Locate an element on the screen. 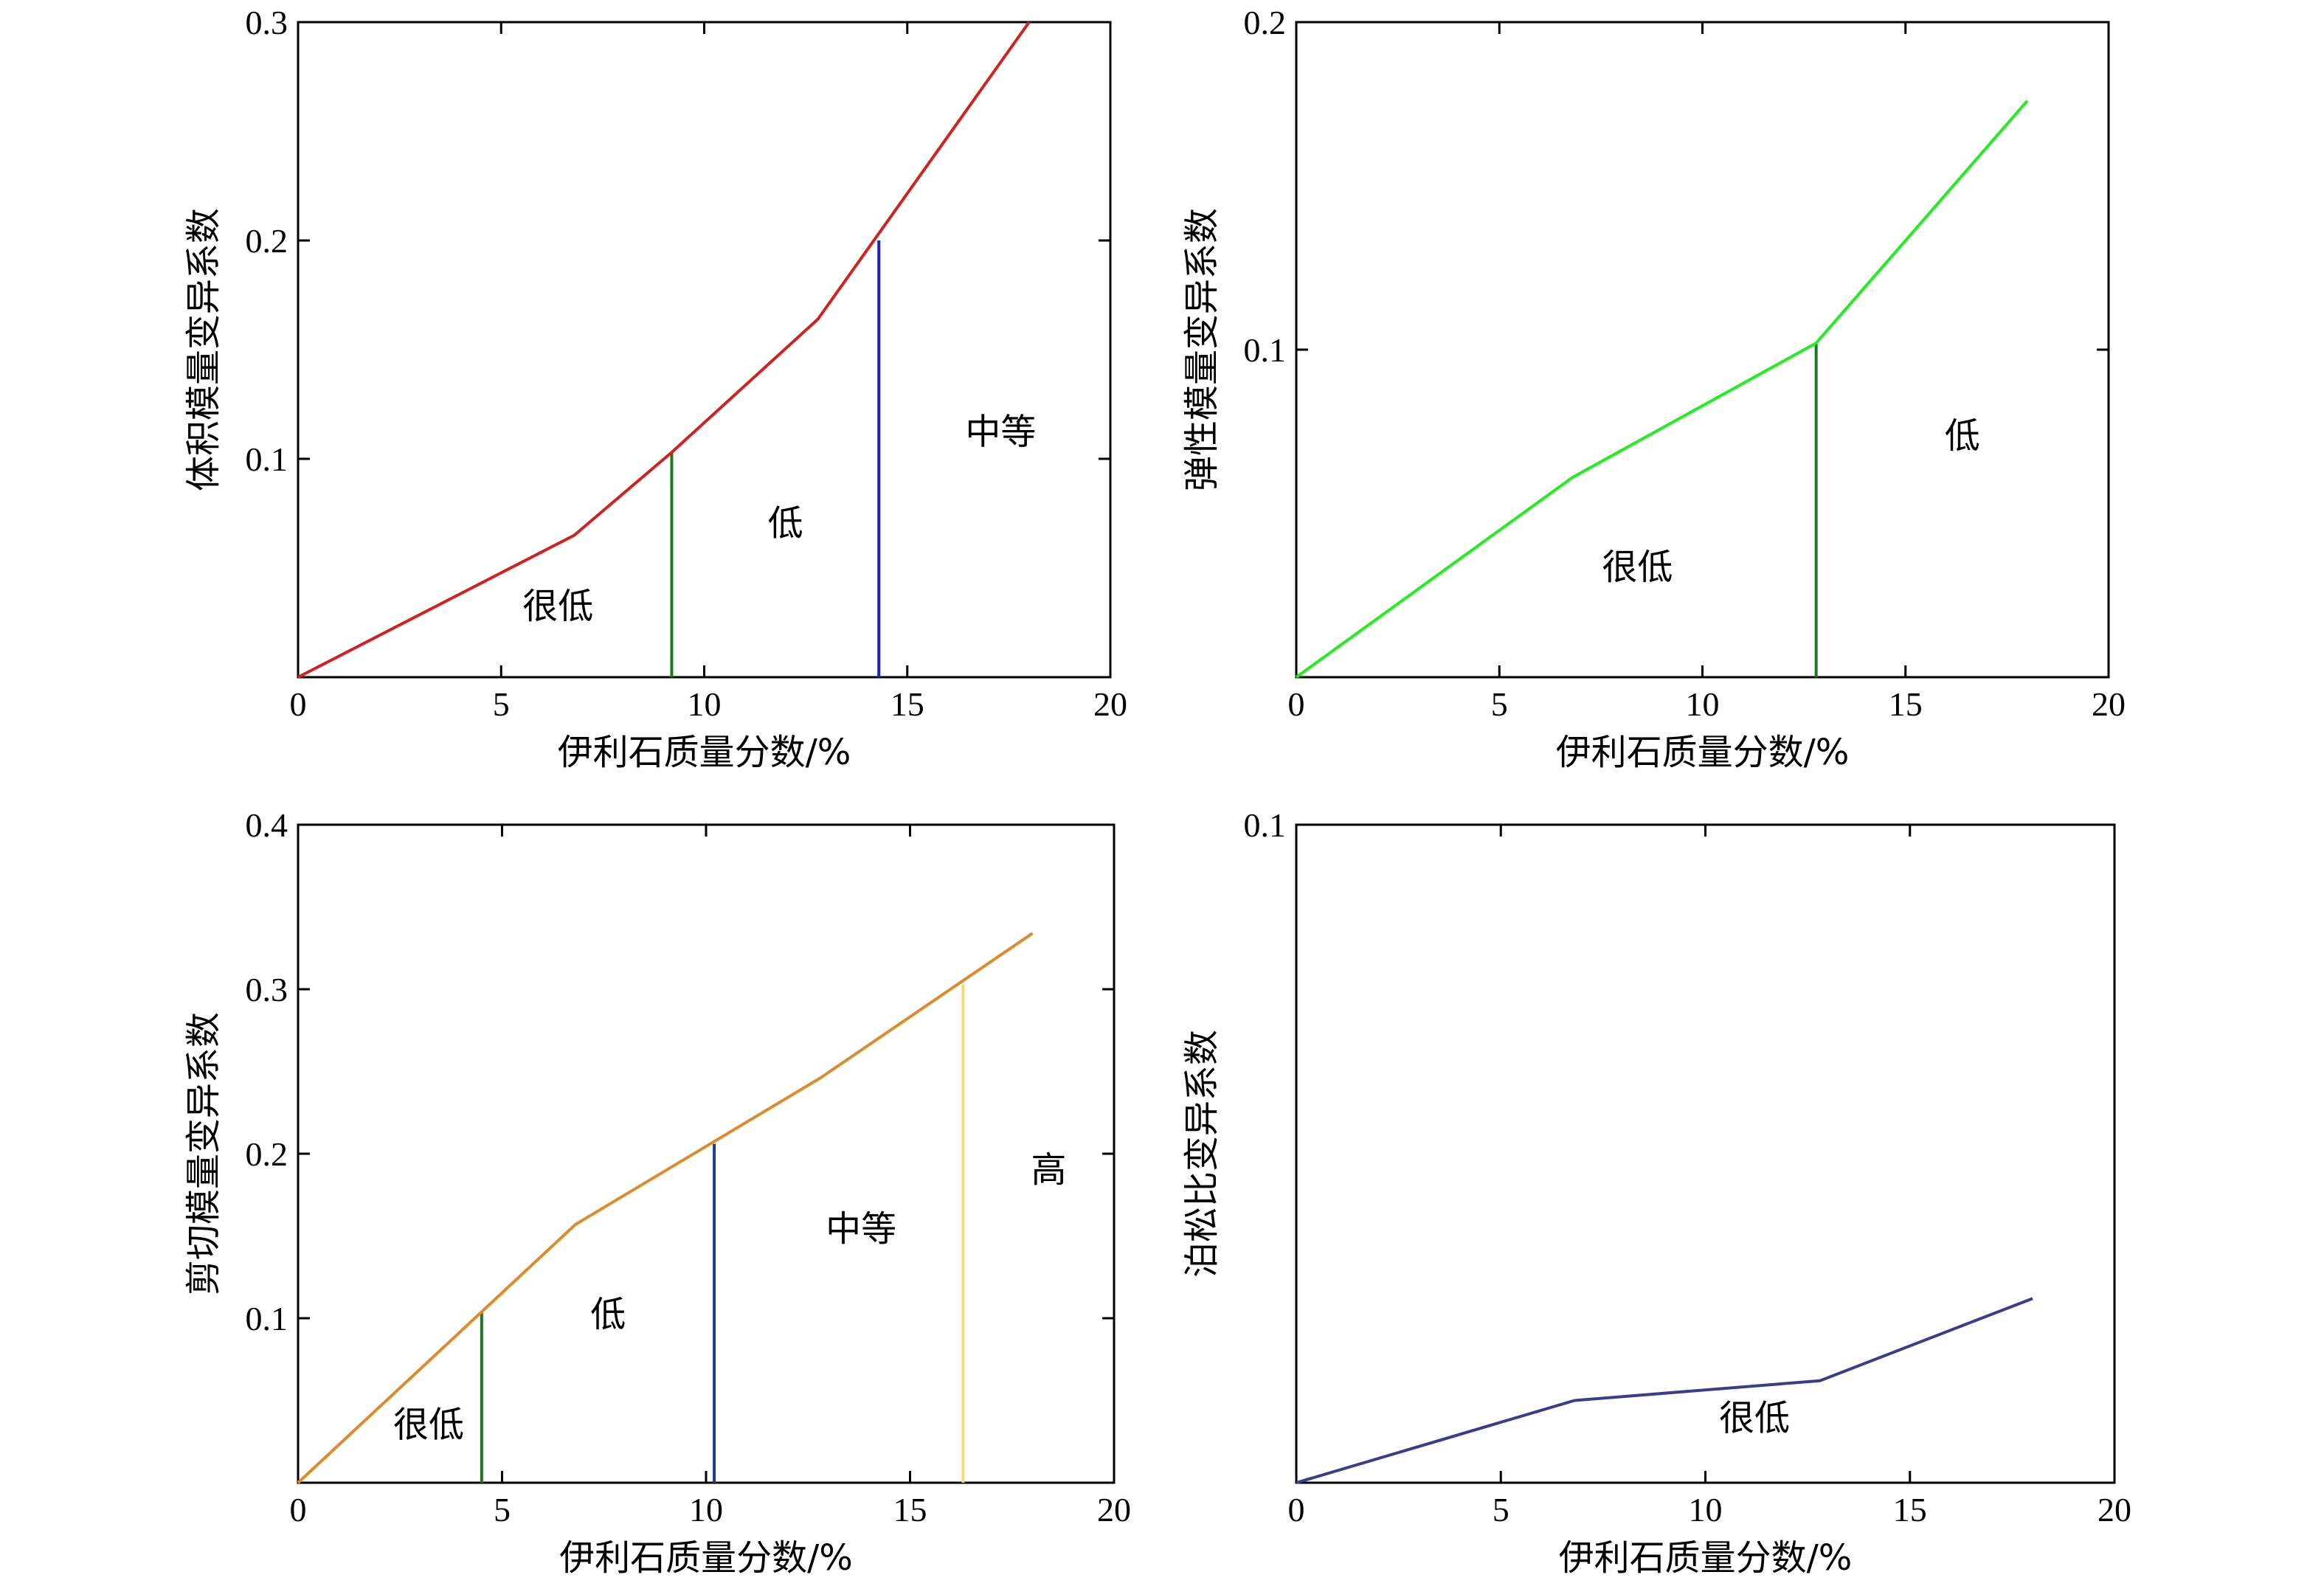 The height and width of the screenshot is (1586, 2324). y-axis-label: 剪切模量变异系数 is located at coordinates (203, 1153).